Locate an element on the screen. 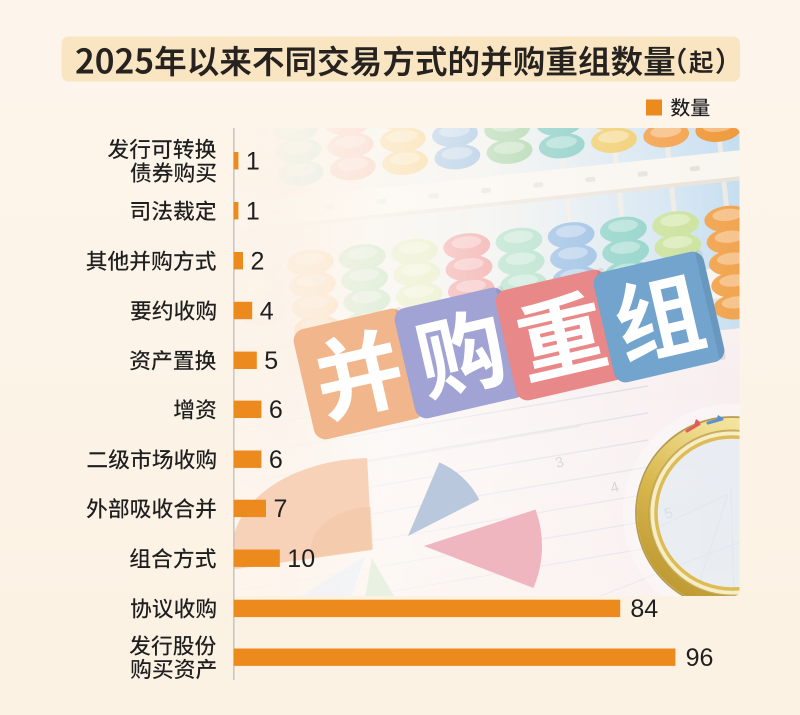 This screenshot has height=715, width=800. svg-text: 4 is located at coordinates (267, 311).